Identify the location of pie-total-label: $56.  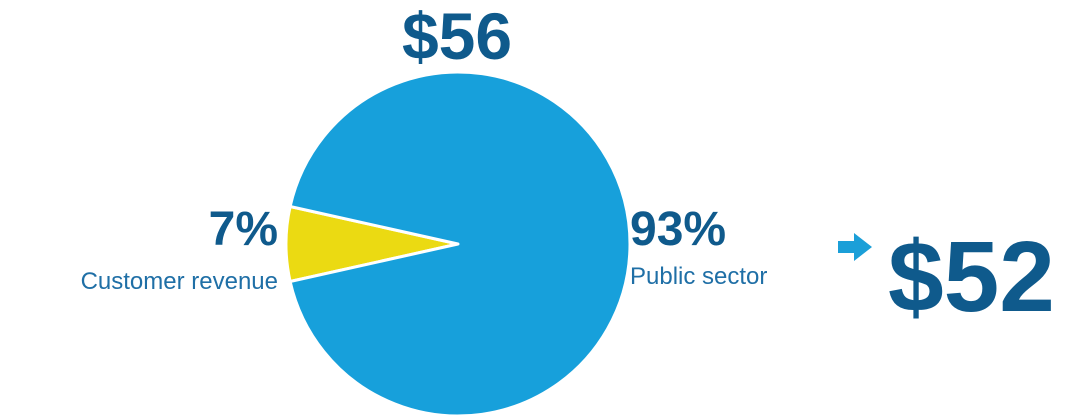
(457, 36).